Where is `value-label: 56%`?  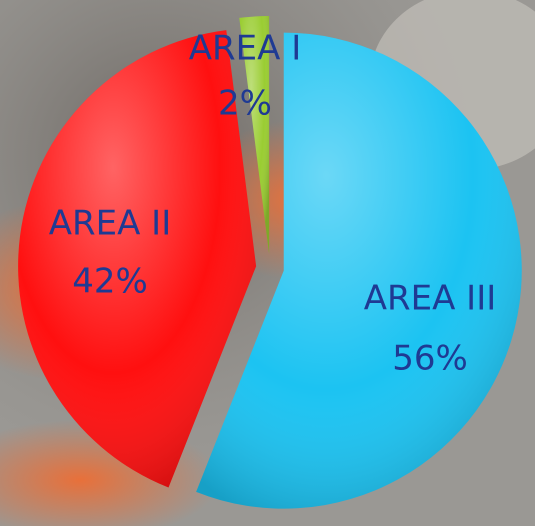 value-label: 56% is located at coordinates (430, 359).